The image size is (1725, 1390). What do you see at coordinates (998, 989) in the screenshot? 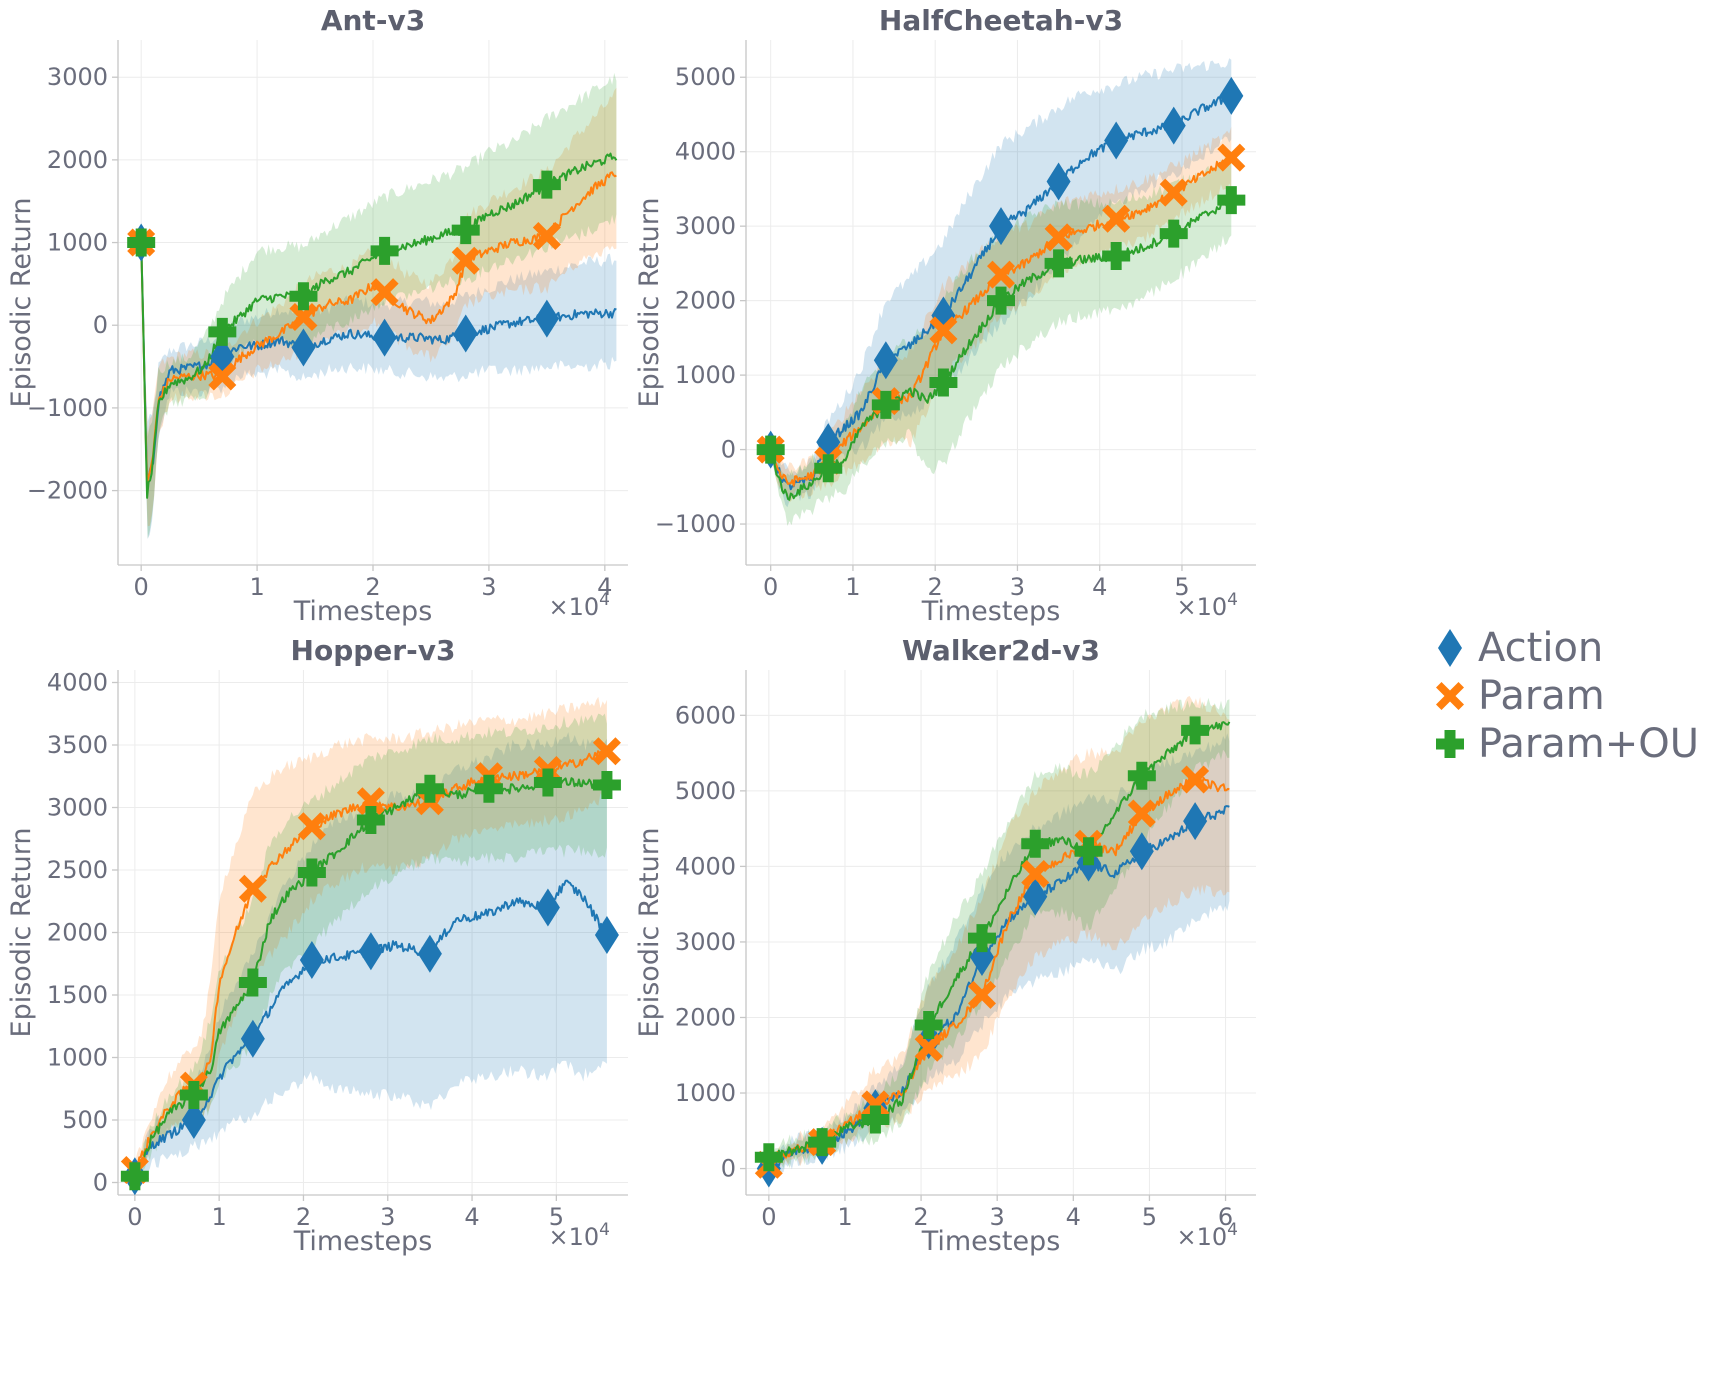
I see `line-action` at bounding box center [998, 989].